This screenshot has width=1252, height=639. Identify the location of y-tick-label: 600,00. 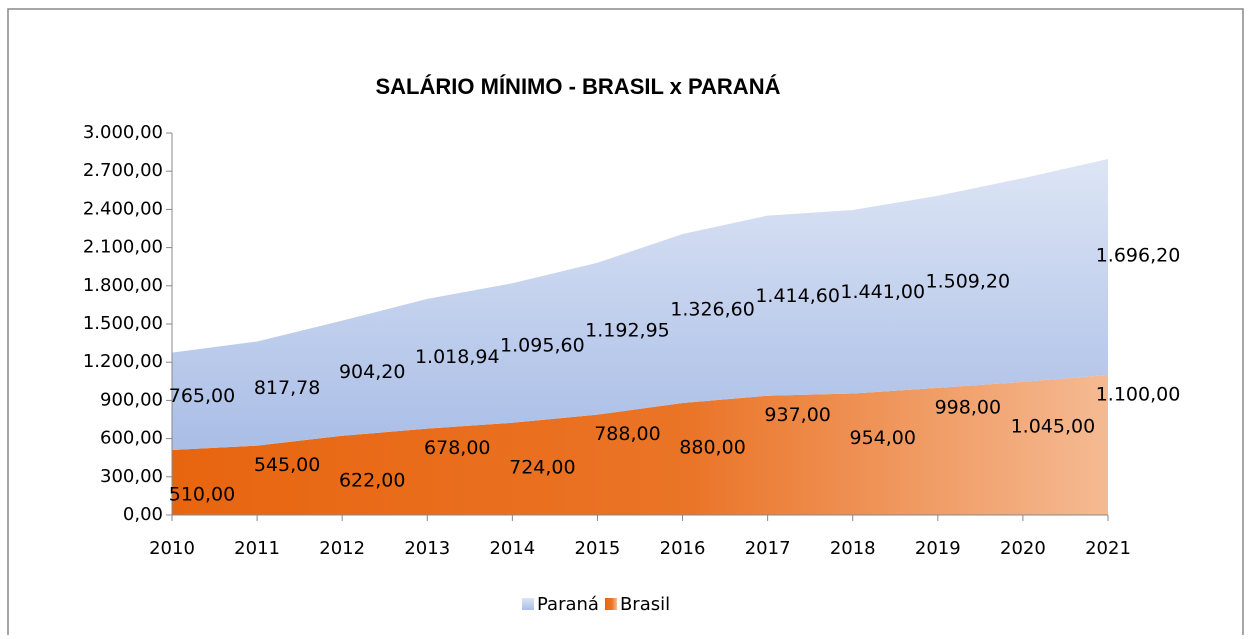
(131, 438).